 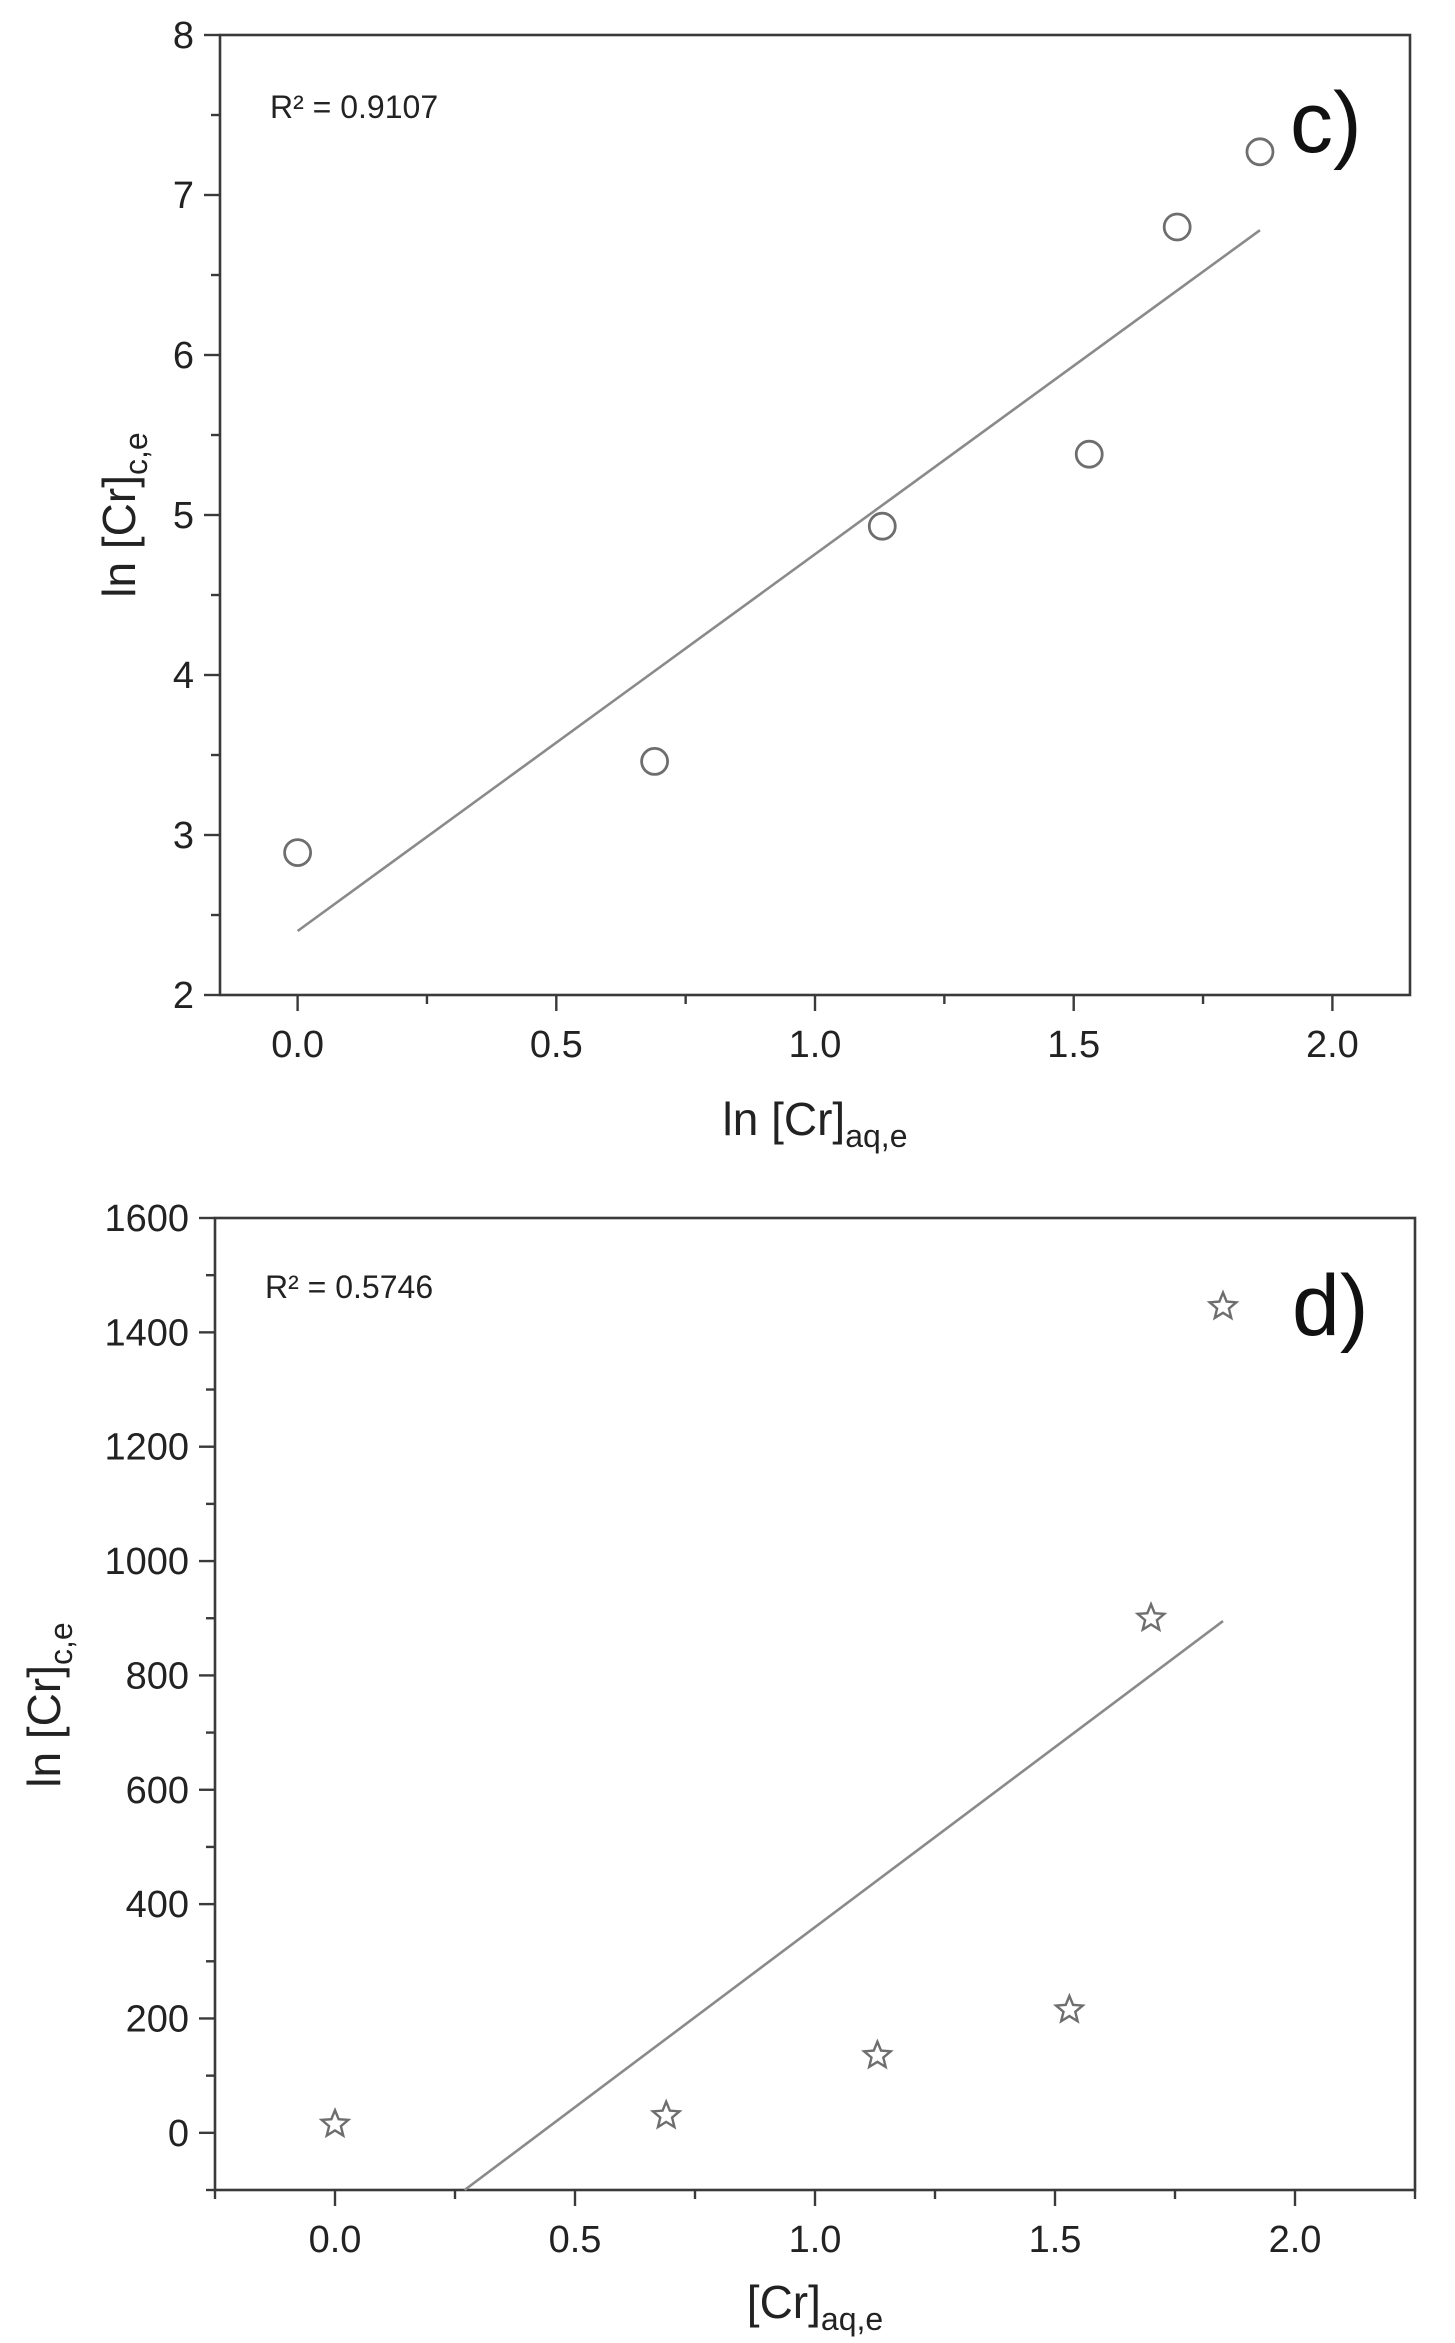 What do you see at coordinates (183, 36) in the screenshot?
I see `panel-c-y-tick-label: 8` at bounding box center [183, 36].